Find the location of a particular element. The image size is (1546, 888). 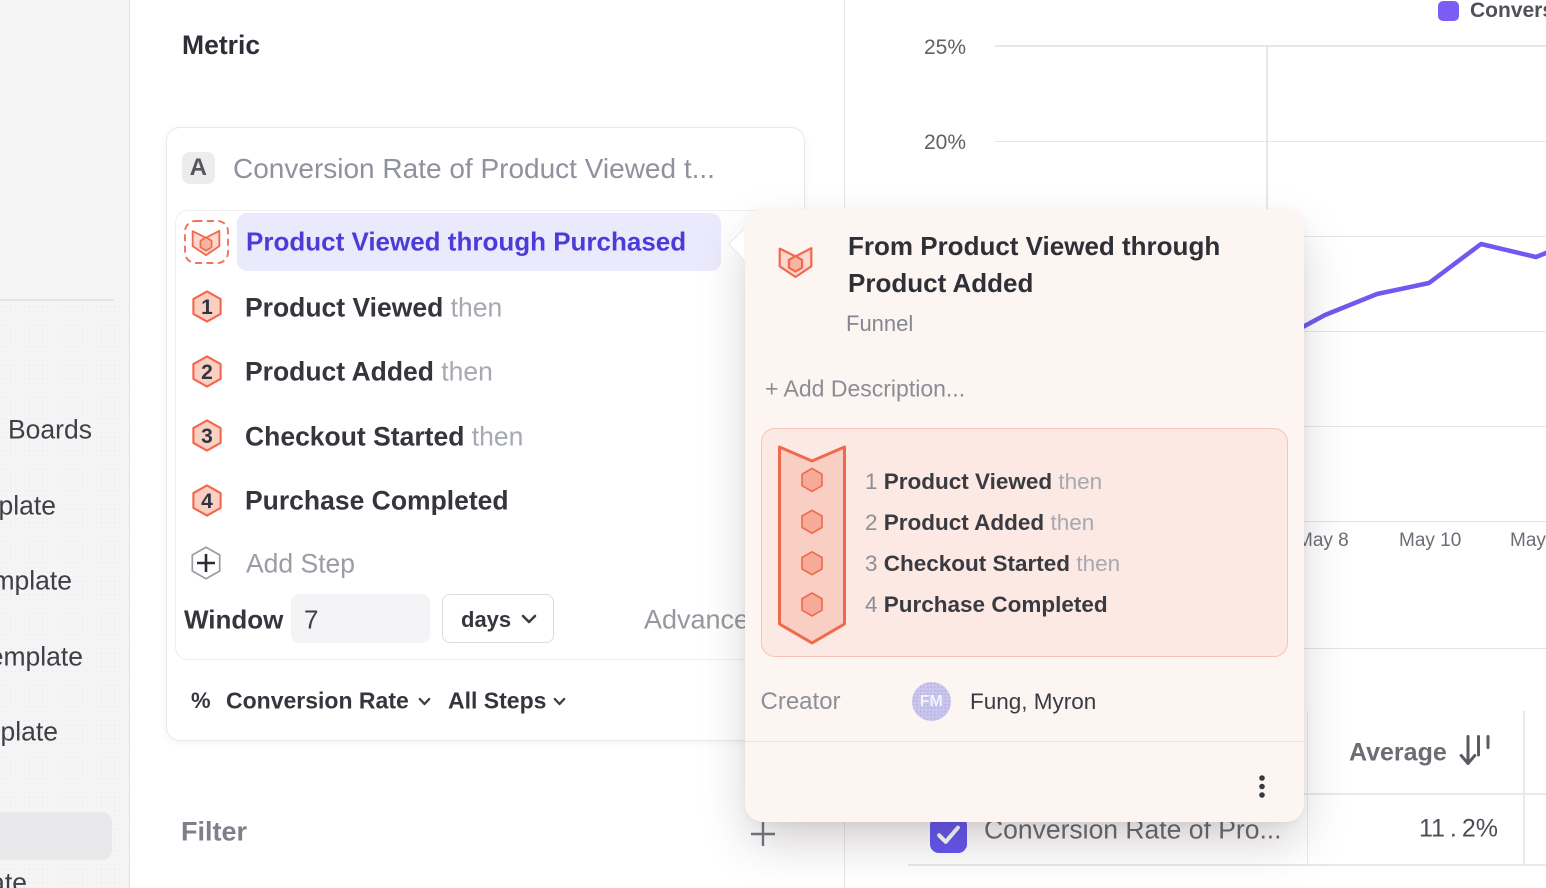

svg-text: 2 is located at coordinates (207, 372).